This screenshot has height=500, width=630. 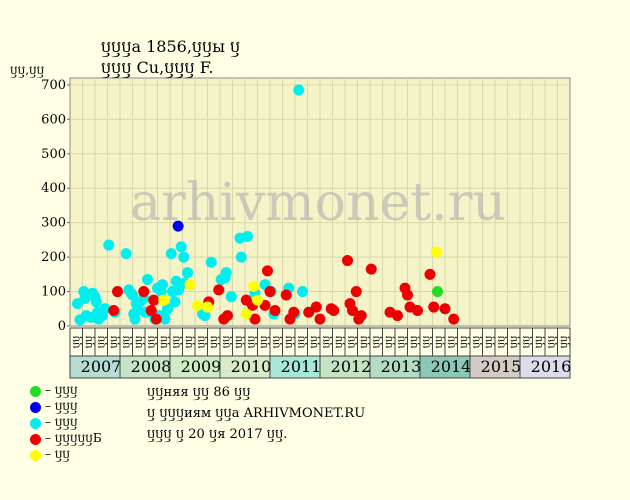 I want to click on year-label: 2007, so click(x=101, y=366).